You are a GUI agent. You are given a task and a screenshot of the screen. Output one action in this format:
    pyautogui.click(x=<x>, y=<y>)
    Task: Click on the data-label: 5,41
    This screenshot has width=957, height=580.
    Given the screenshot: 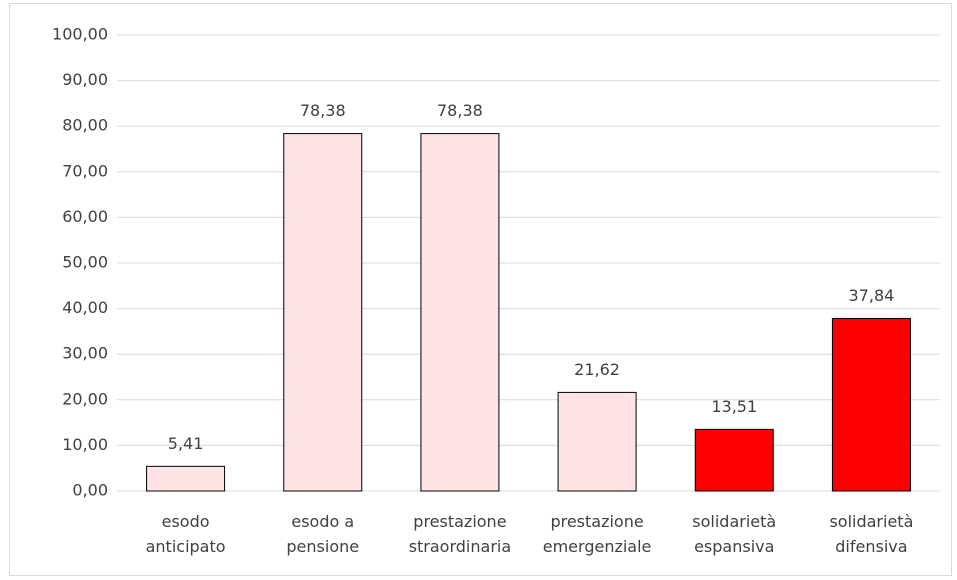 What is the action you would take?
    pyautogui.click(x=186, y=443)
    